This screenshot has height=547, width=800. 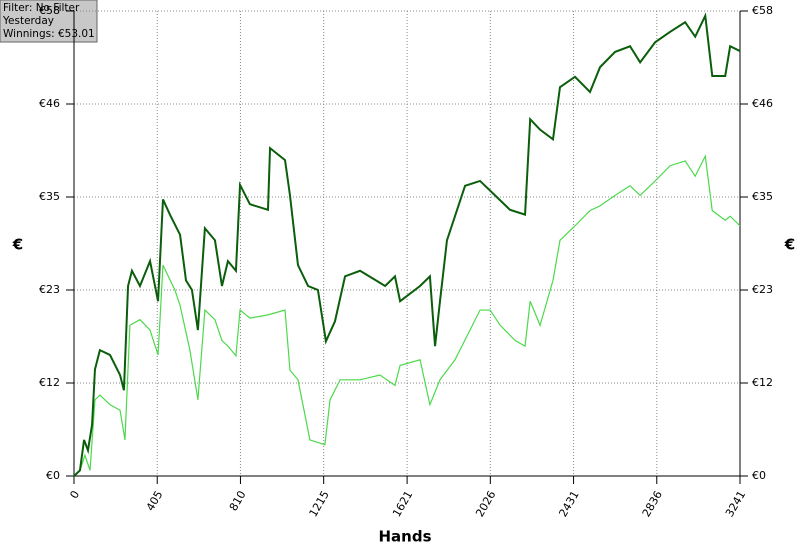 I want to click on y2-axis-label: €, so click(x=789, y=245).